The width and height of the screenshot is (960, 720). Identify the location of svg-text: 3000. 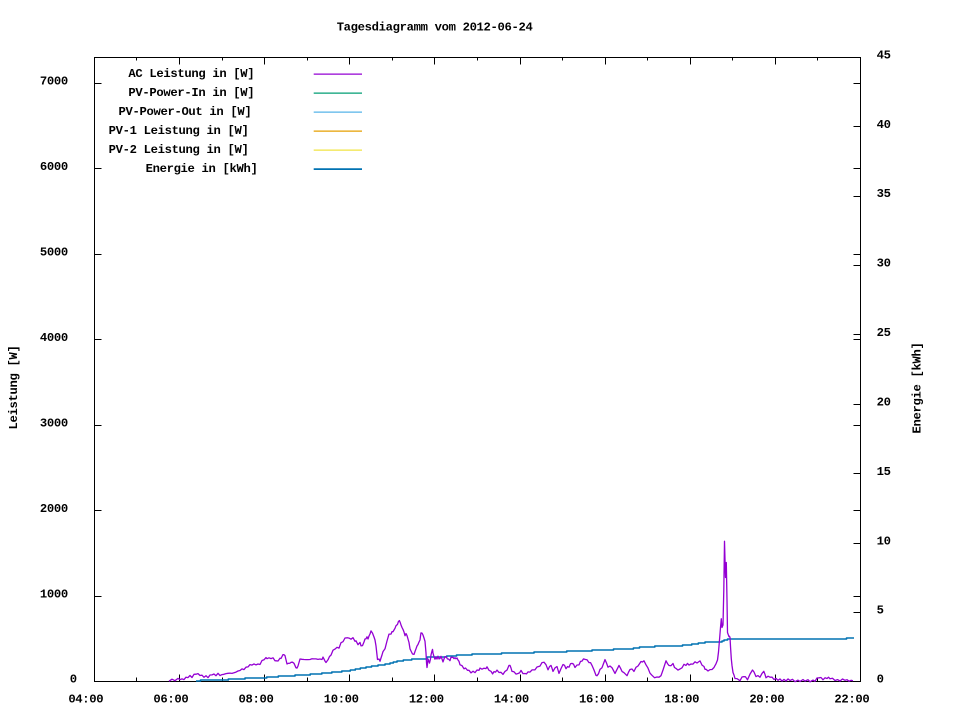
(54, 424).